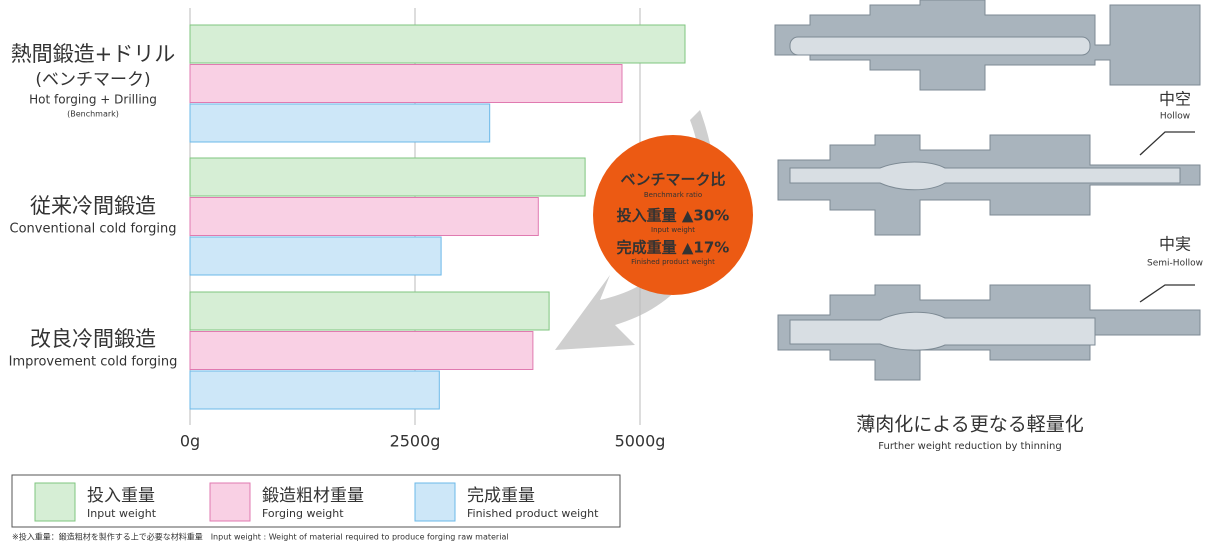 Image resolution: width=1231 pixels, height=545 pixels. Describe the element at coordinates (1175, 99) in the screenshot. I see `shaft-label: 中空` at that location.